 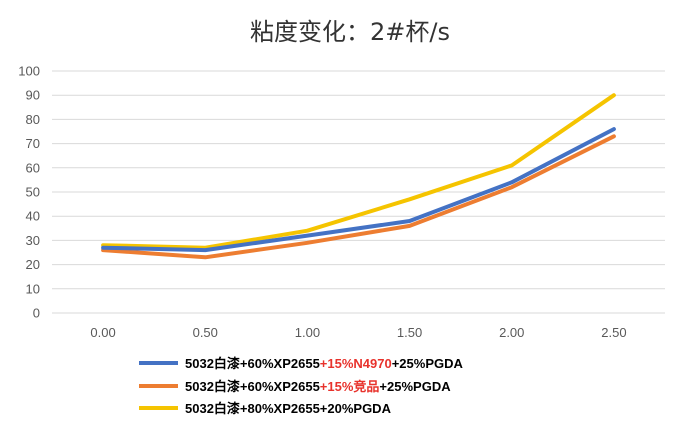 I want to click on legend-text-part: 5032白漆+80%XP2655+20%PGDA, so click(x=288, y=408).